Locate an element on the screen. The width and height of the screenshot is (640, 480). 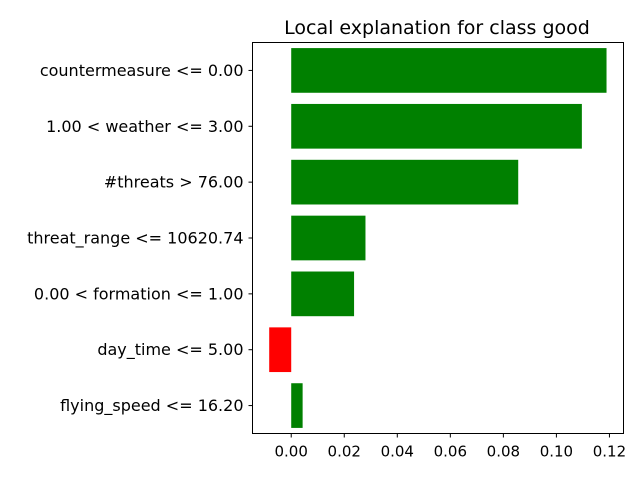
x-tick-label: 0.04 is located at coordinates (397, 452).